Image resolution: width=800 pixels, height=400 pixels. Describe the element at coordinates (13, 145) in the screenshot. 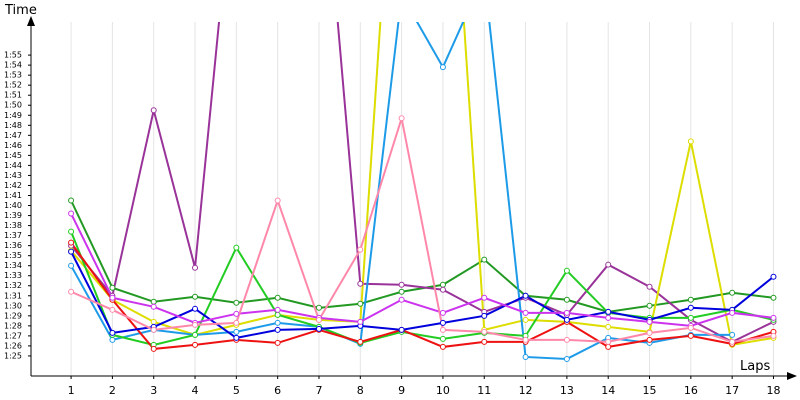

I see `y-tick-label: 1:46` at that location.